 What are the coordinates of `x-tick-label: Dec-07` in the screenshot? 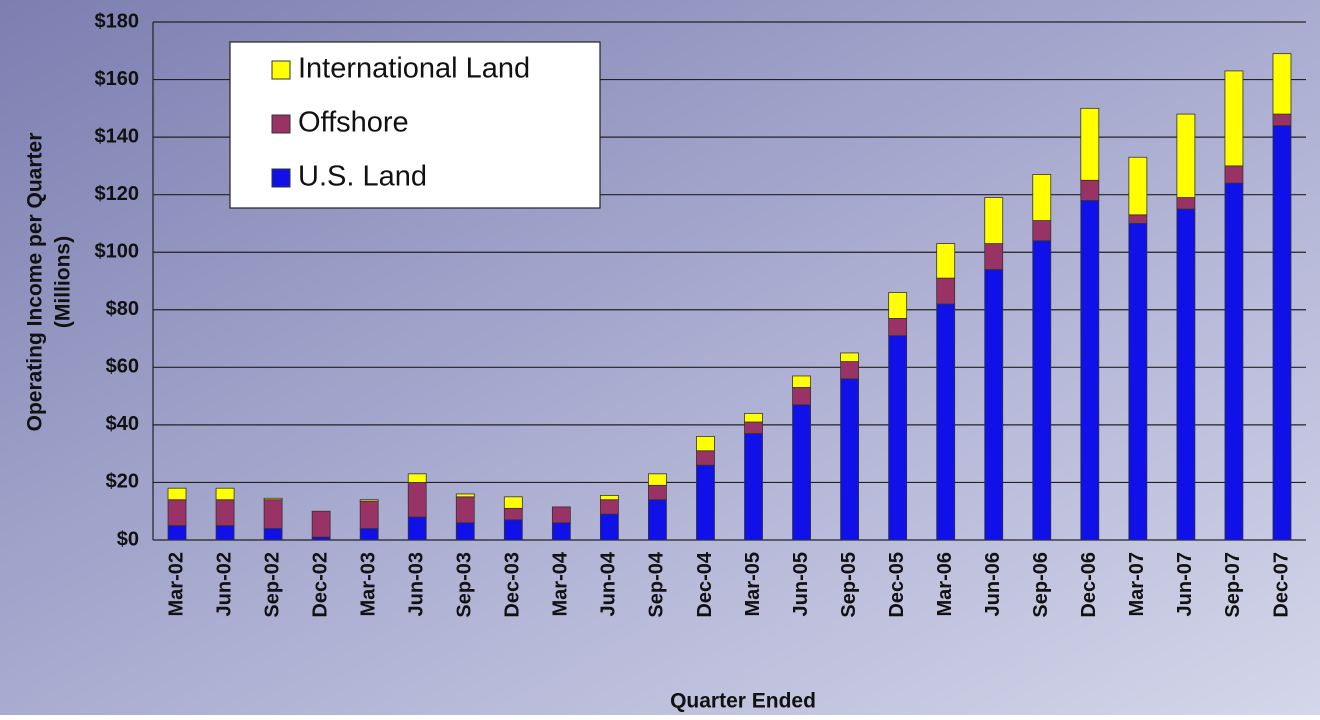 It's located at (1281, 585).